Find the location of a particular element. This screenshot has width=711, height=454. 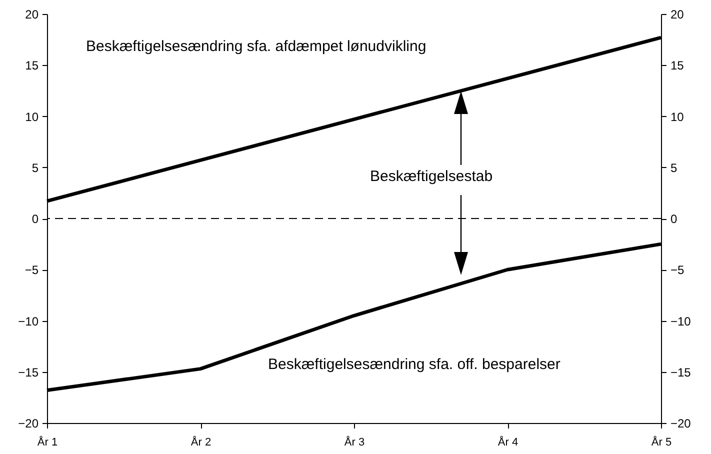

y2-tick-label: 0 is located at coordinates (674, 219).